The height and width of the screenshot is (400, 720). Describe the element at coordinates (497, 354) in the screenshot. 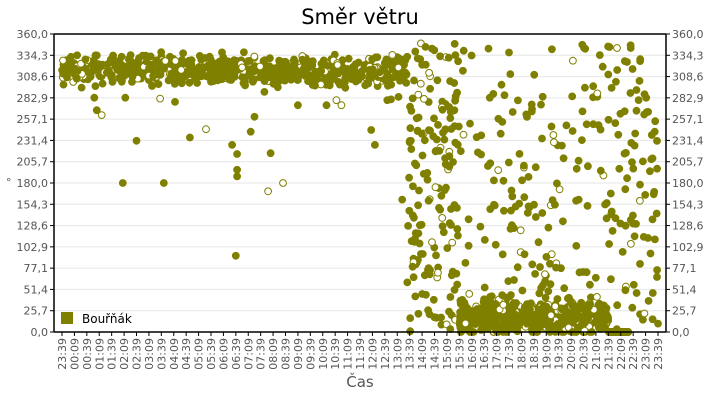

I see `x-tick-label: 17:09` at that location.